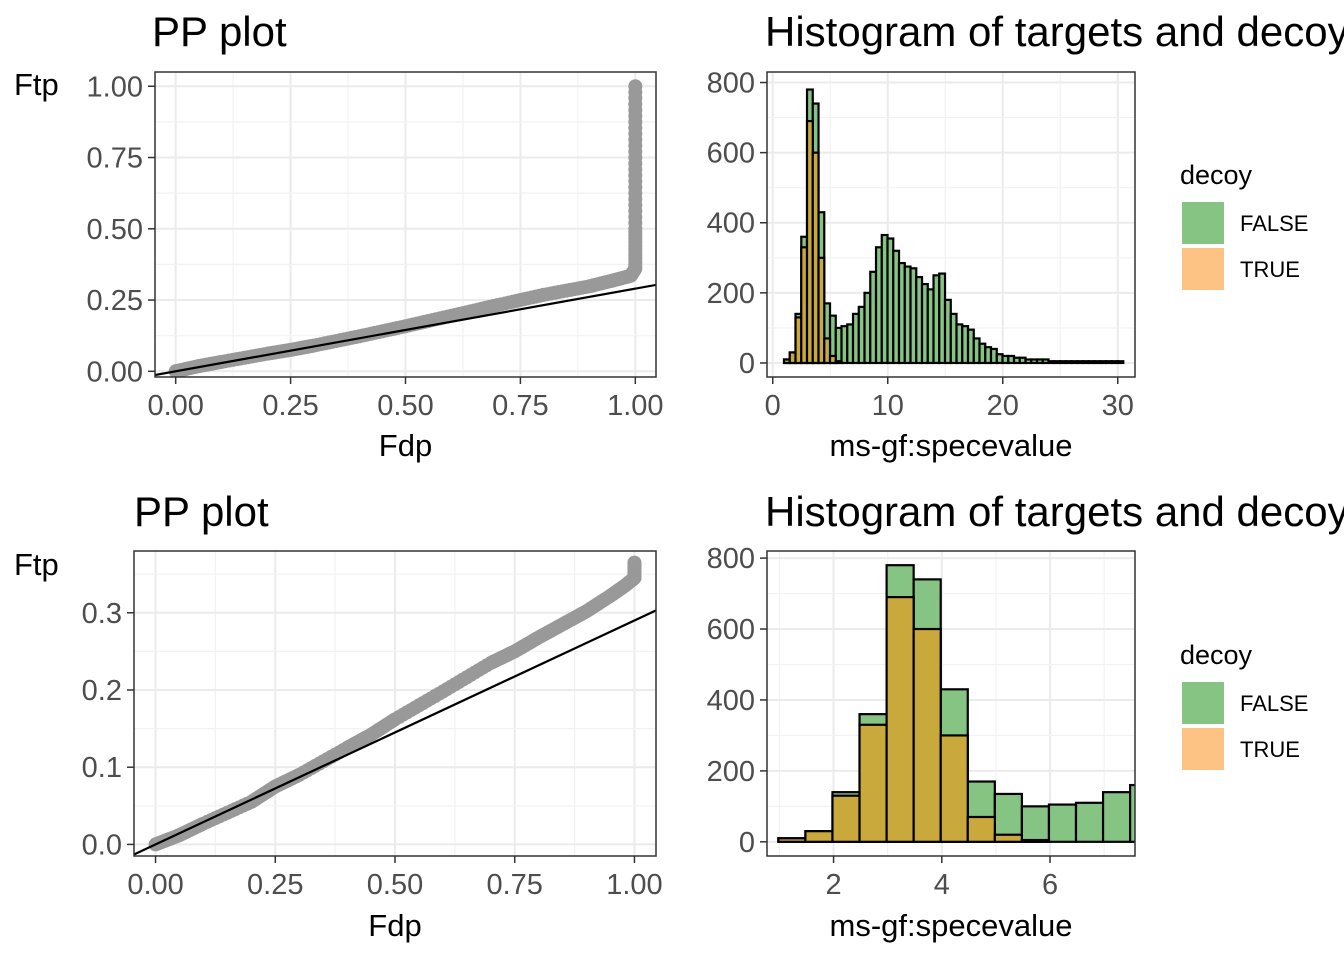  What do you see at coordinates (888, 406) in the screenshot?
I see `x-tick-label: 10` at bounding box center [888, 406].